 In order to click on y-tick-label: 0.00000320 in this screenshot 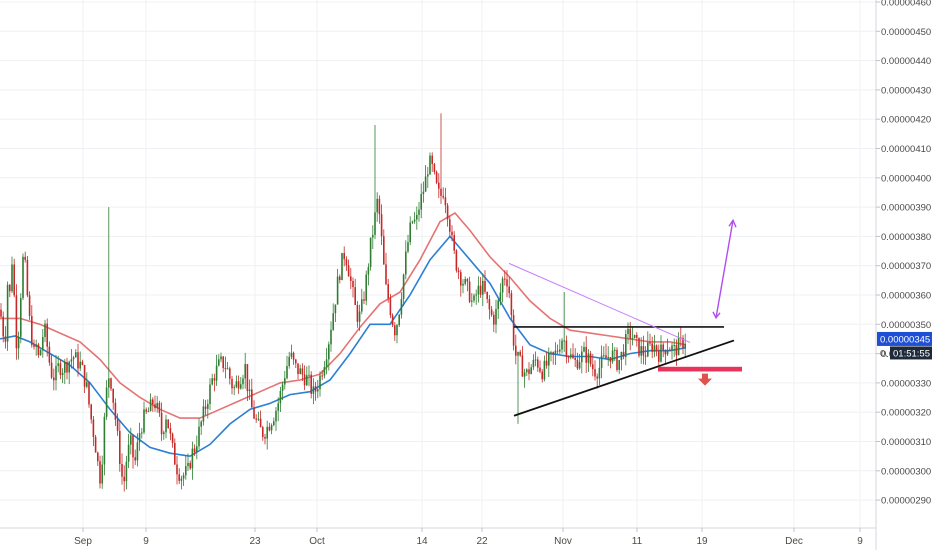, I will do `click(906, 413)`.